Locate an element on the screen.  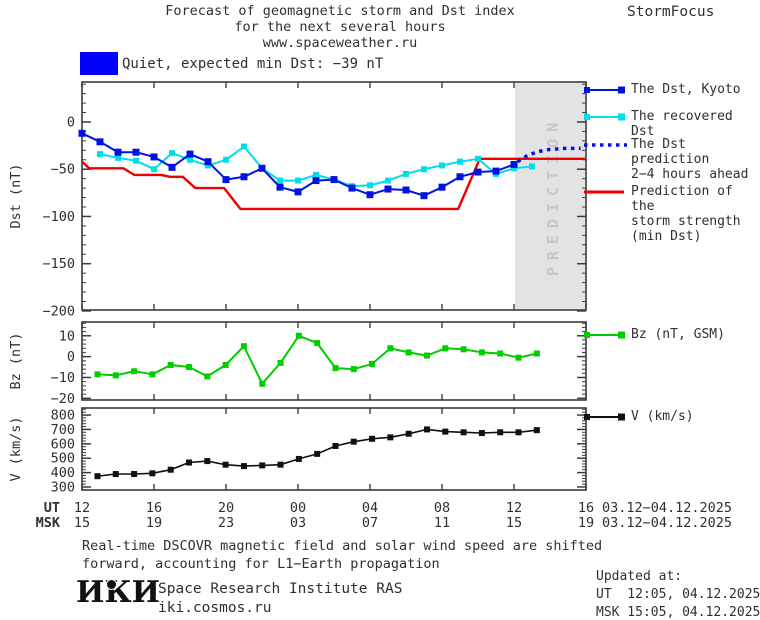
y-axis-title: V (km/s) is located at coordinates (16, 448).